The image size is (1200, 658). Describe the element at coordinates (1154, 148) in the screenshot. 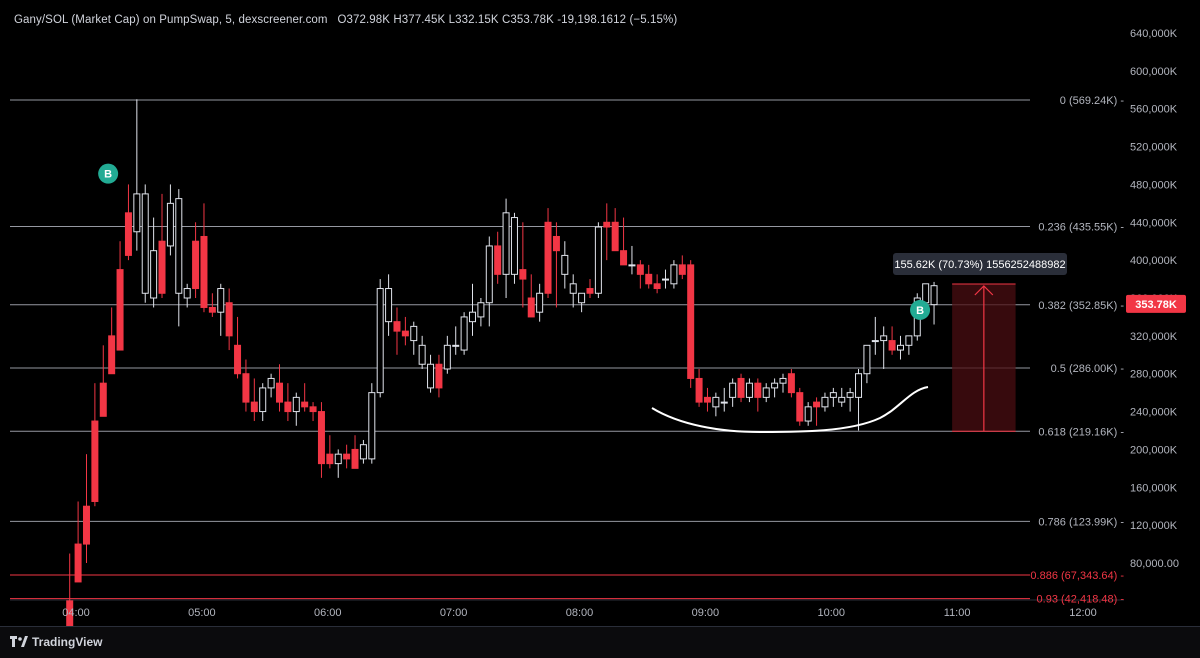

I see `y-tick-label: 520,000K` at that location.